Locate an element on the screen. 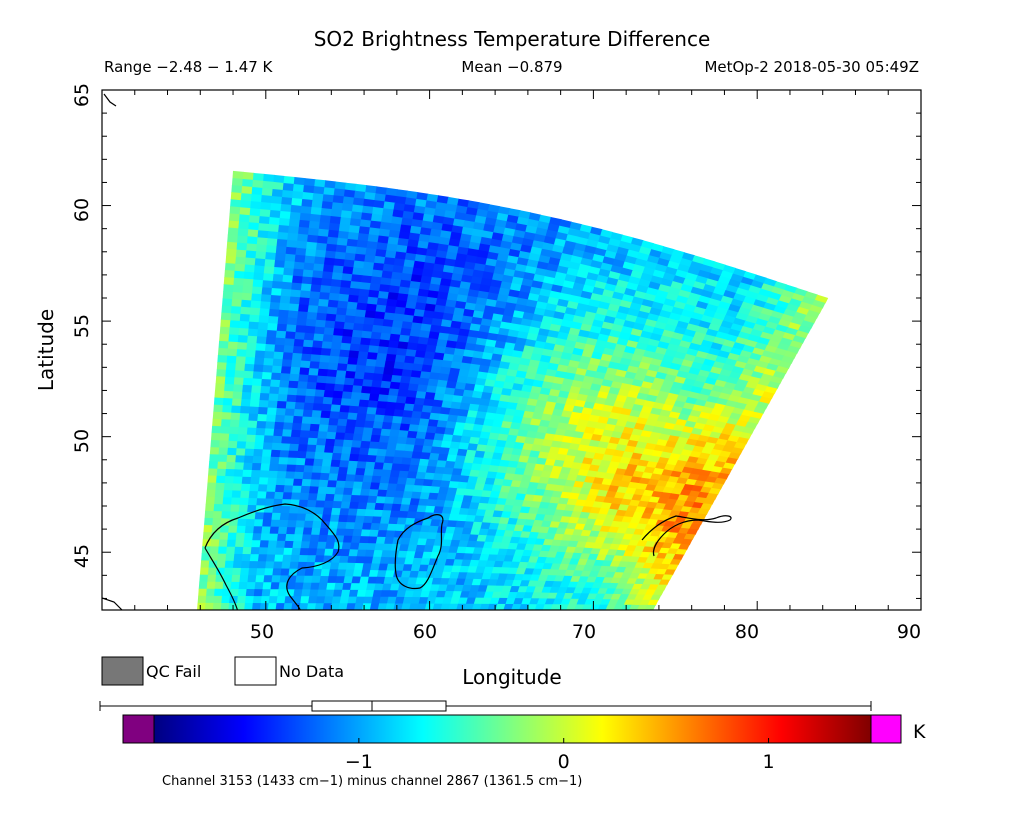  y-tick-label: 65 is located at coordinates (82, 95).